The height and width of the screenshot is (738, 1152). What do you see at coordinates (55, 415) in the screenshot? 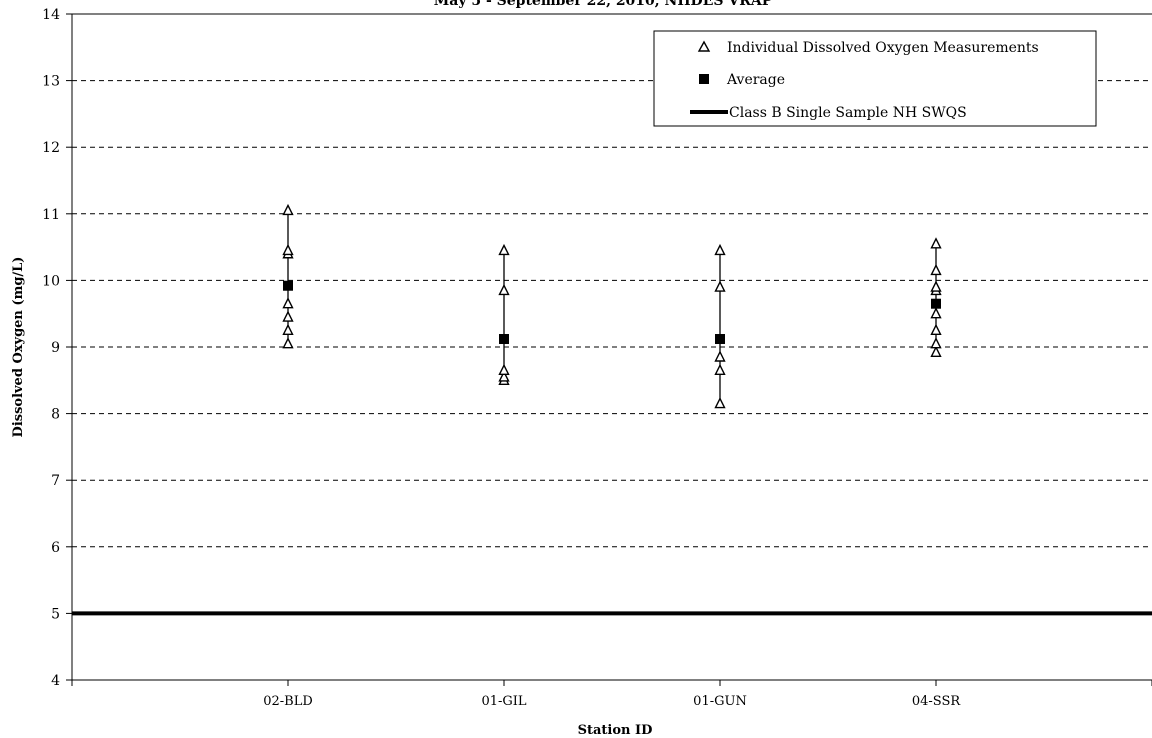
I see `y-tick-label: 8` at bounding box center [55, 415].